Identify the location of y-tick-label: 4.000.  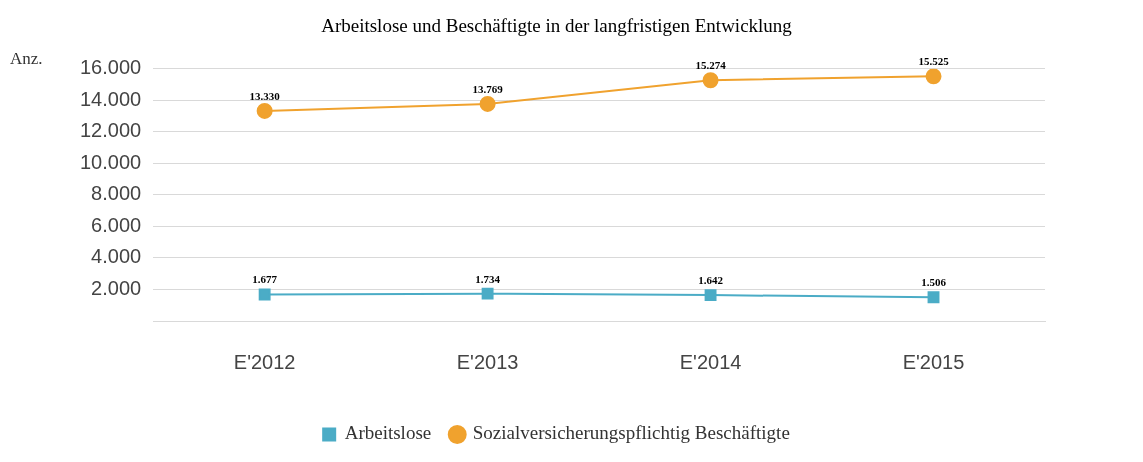
(116, 256).